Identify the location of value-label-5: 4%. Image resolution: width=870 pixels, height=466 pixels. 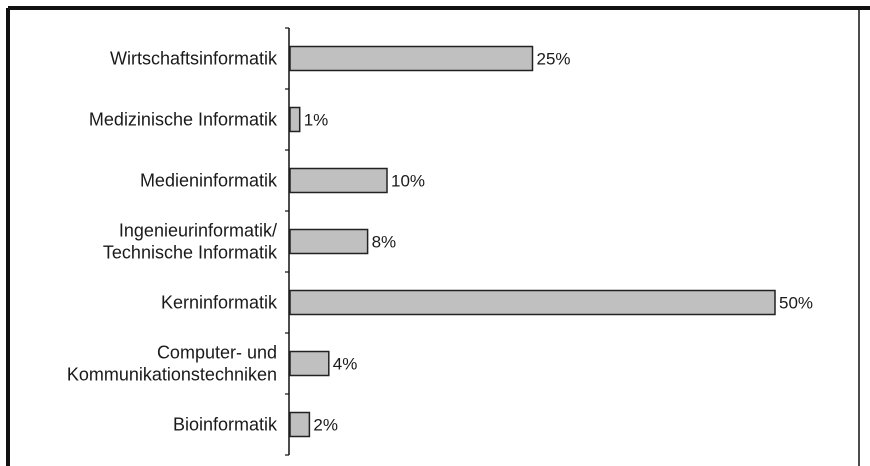
(345, 364).